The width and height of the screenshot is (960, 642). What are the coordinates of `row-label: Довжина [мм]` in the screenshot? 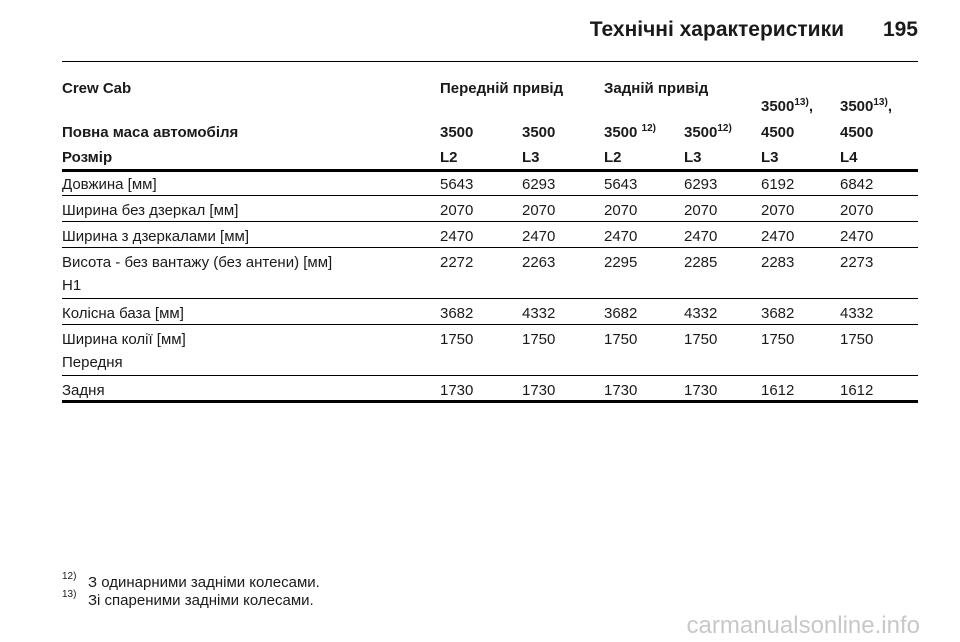 It's located at (109, 184).